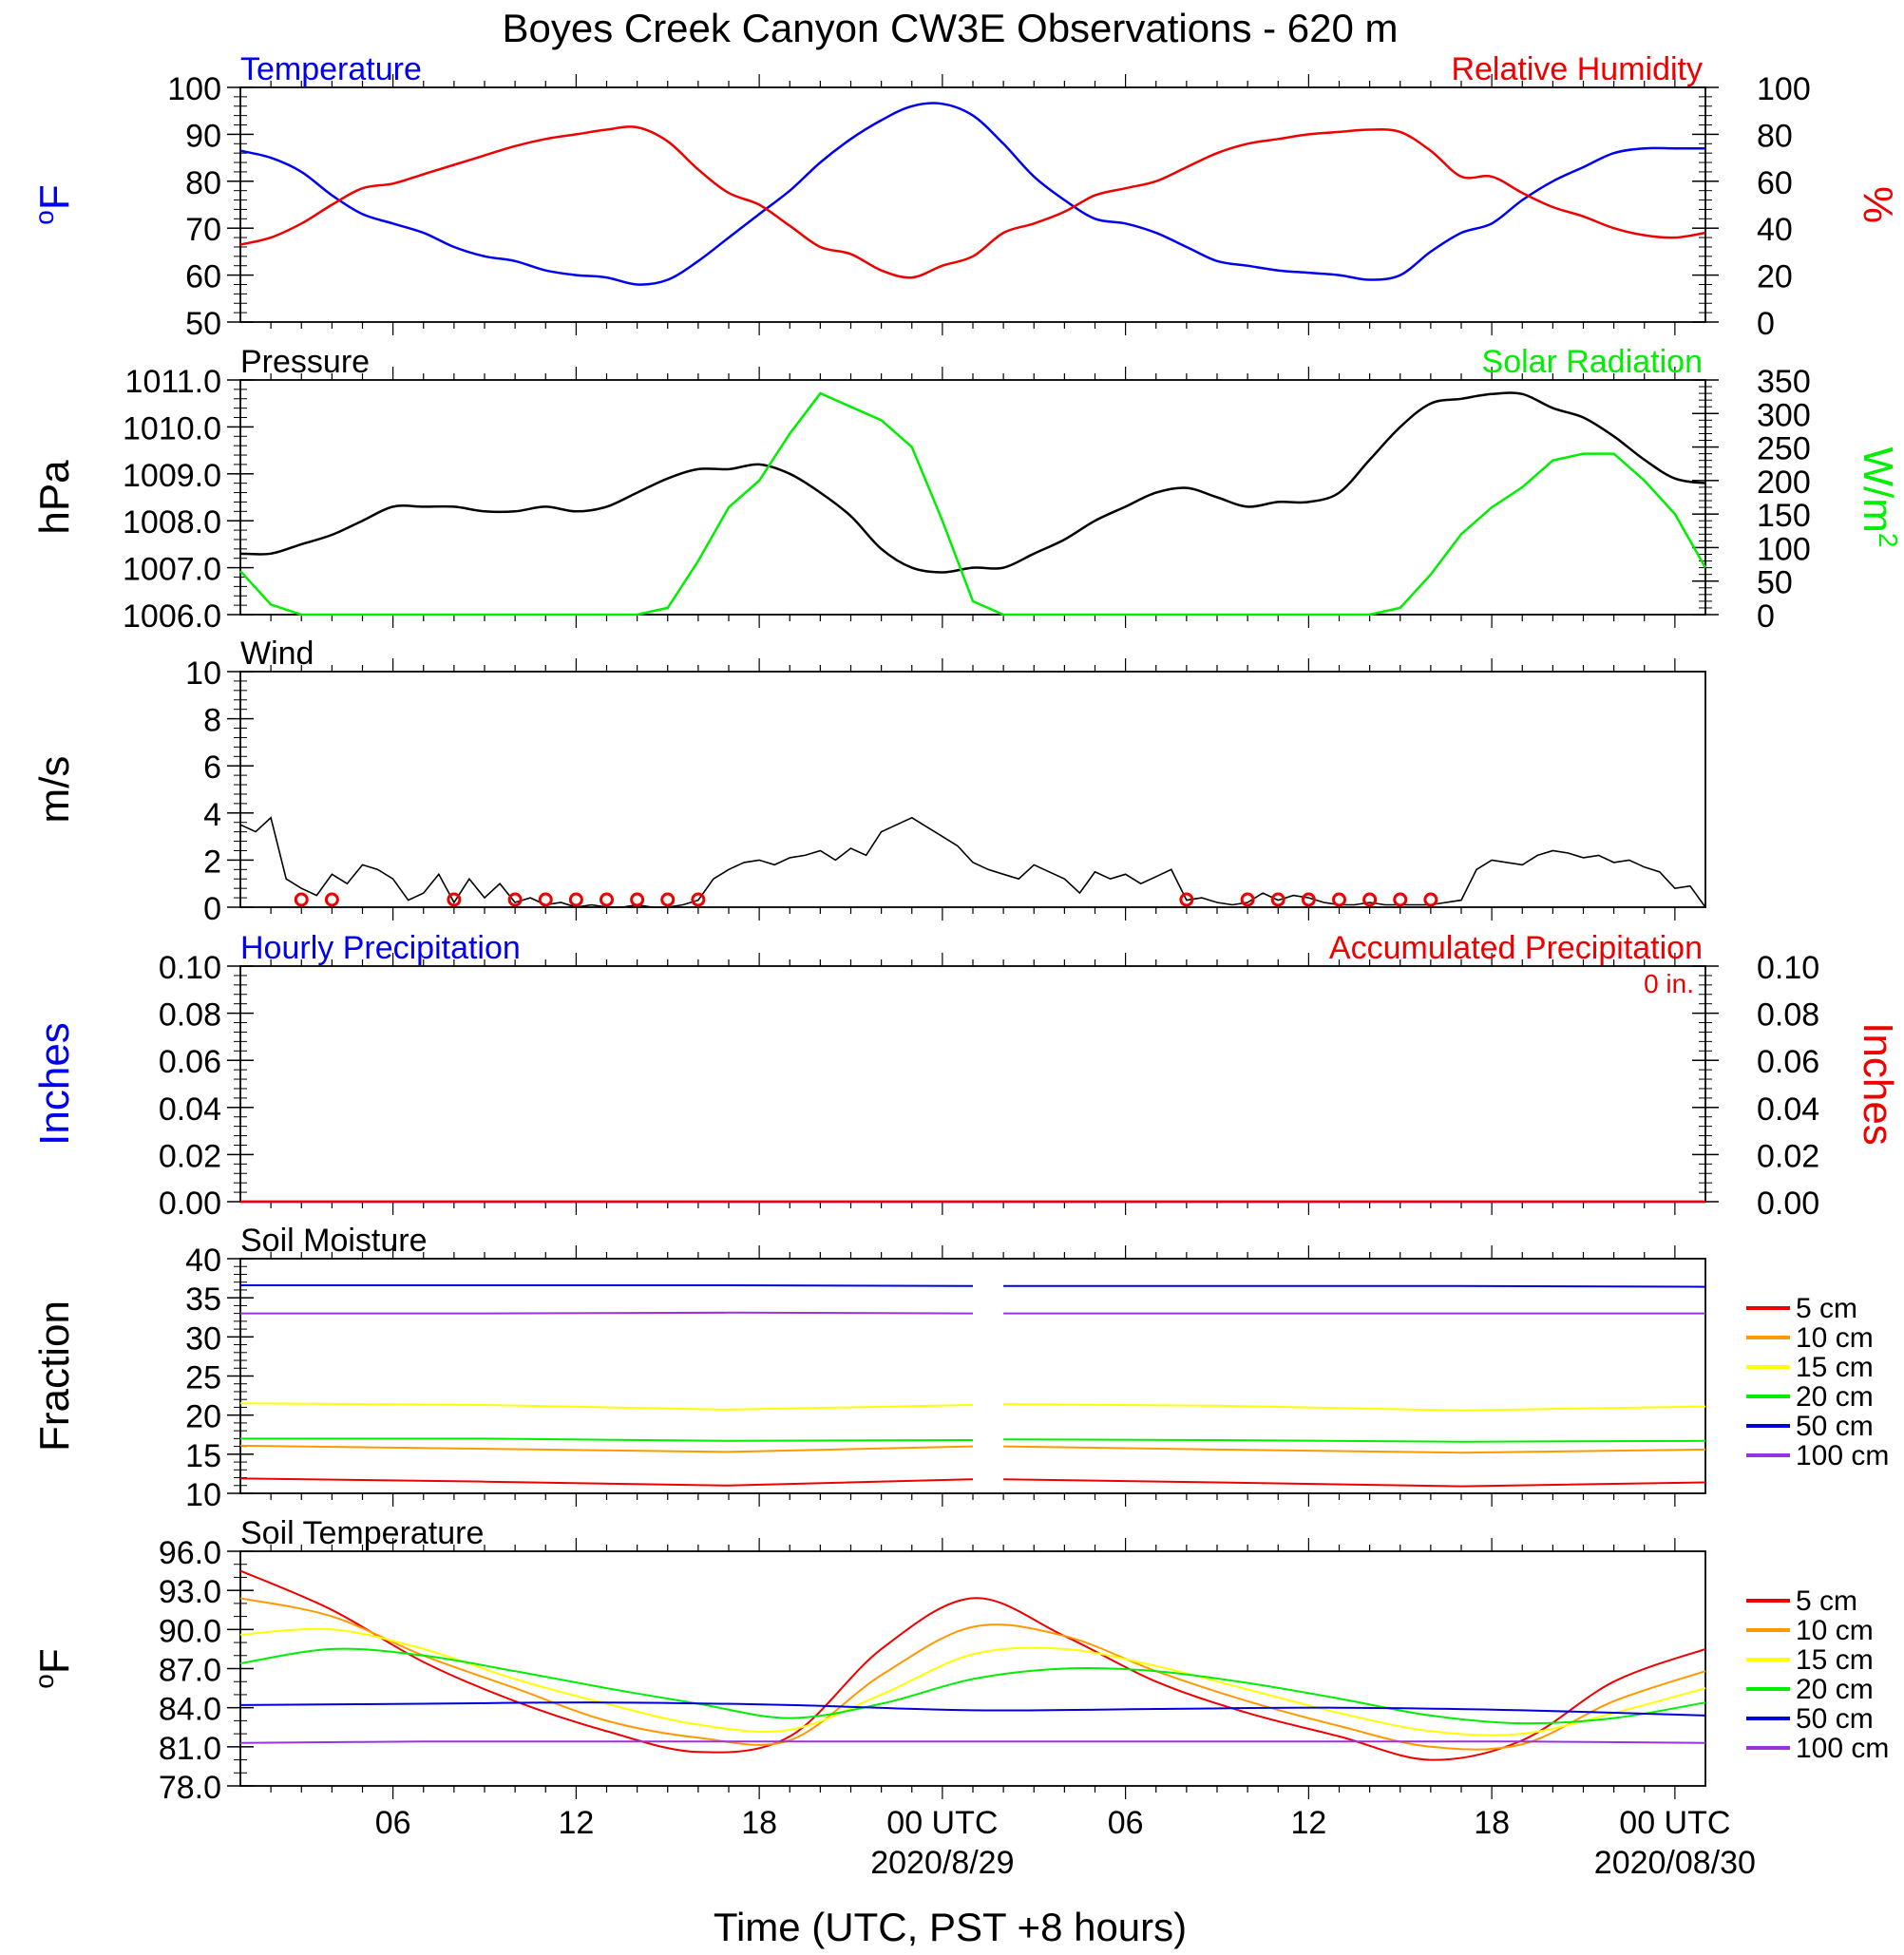  What do you see at coordinates (331, 69) in the screenshot?
I see `temperature-title: Temperature` at bounding box center [331, 69].